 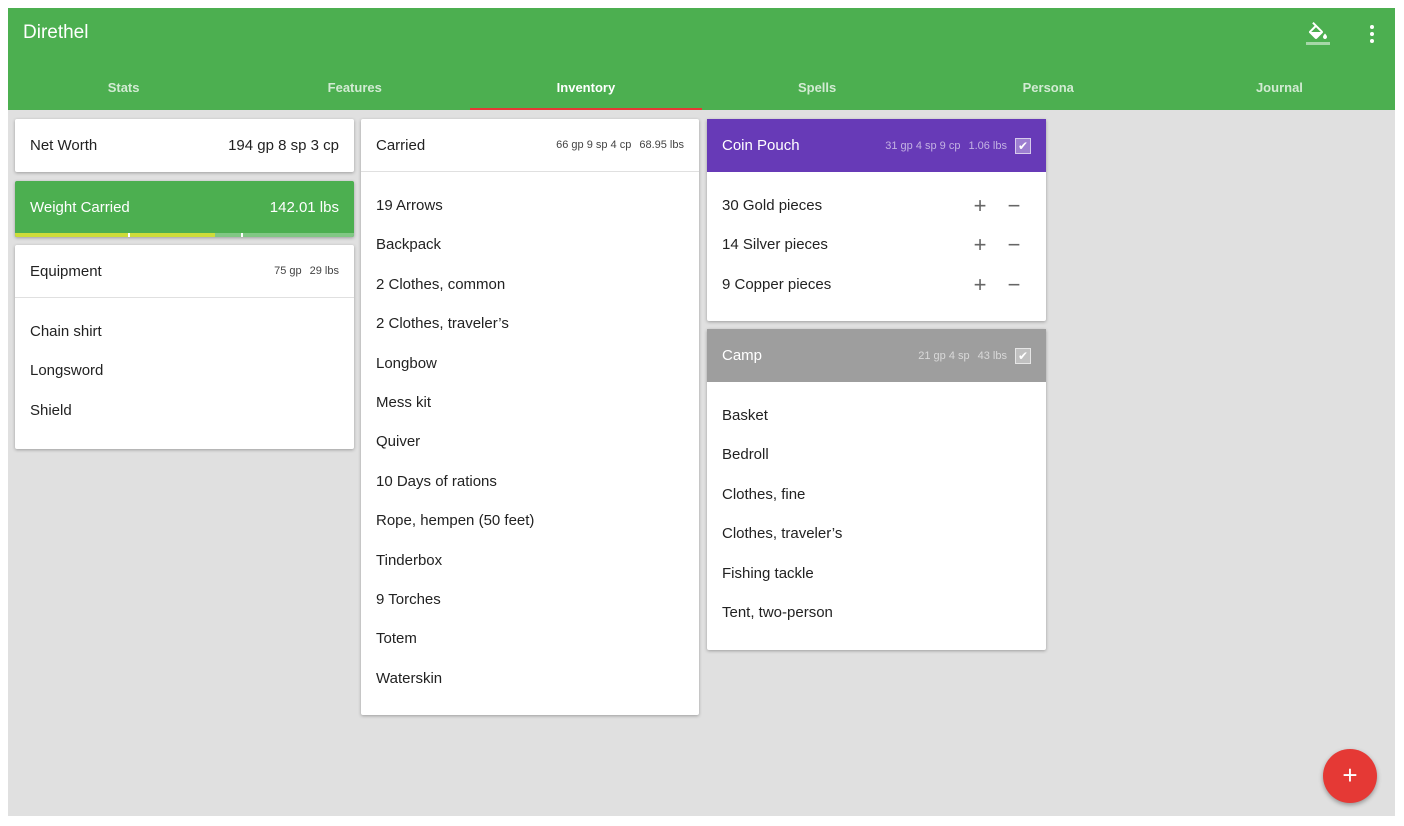 I want to click on camp-checkbox: ✔, so click(x=1023, y=355).